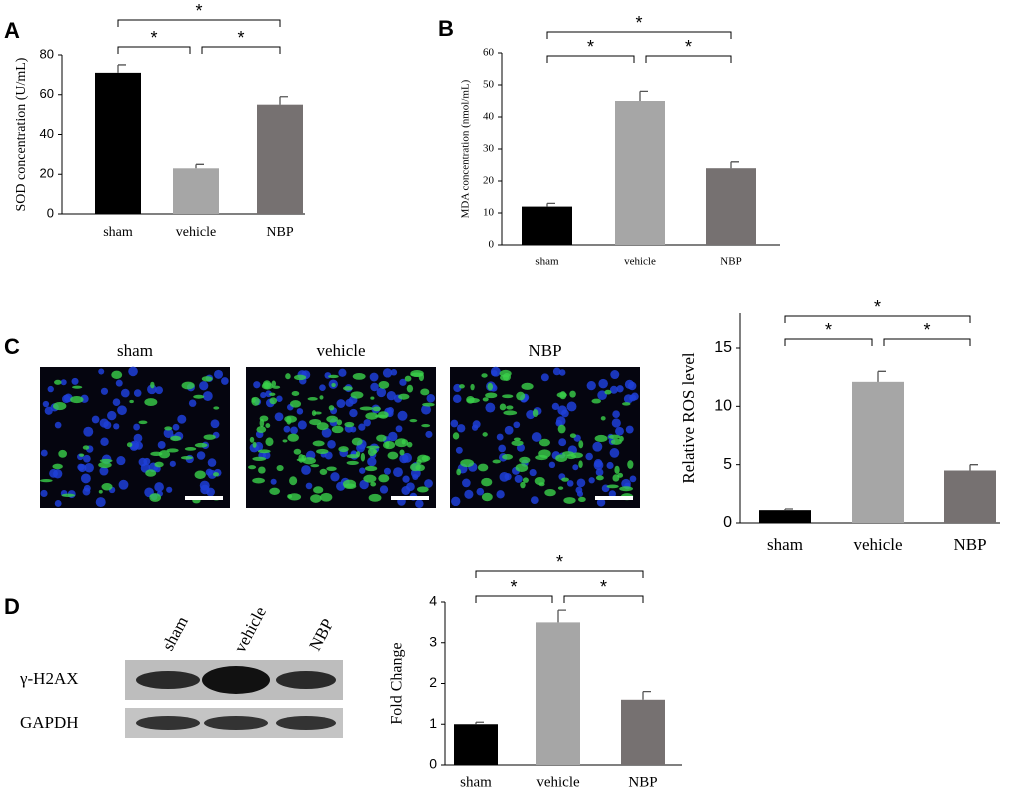 The width and height of the screenshot is (1020, 794). I want to click on y-tick-label: 0, so click(433, 764).